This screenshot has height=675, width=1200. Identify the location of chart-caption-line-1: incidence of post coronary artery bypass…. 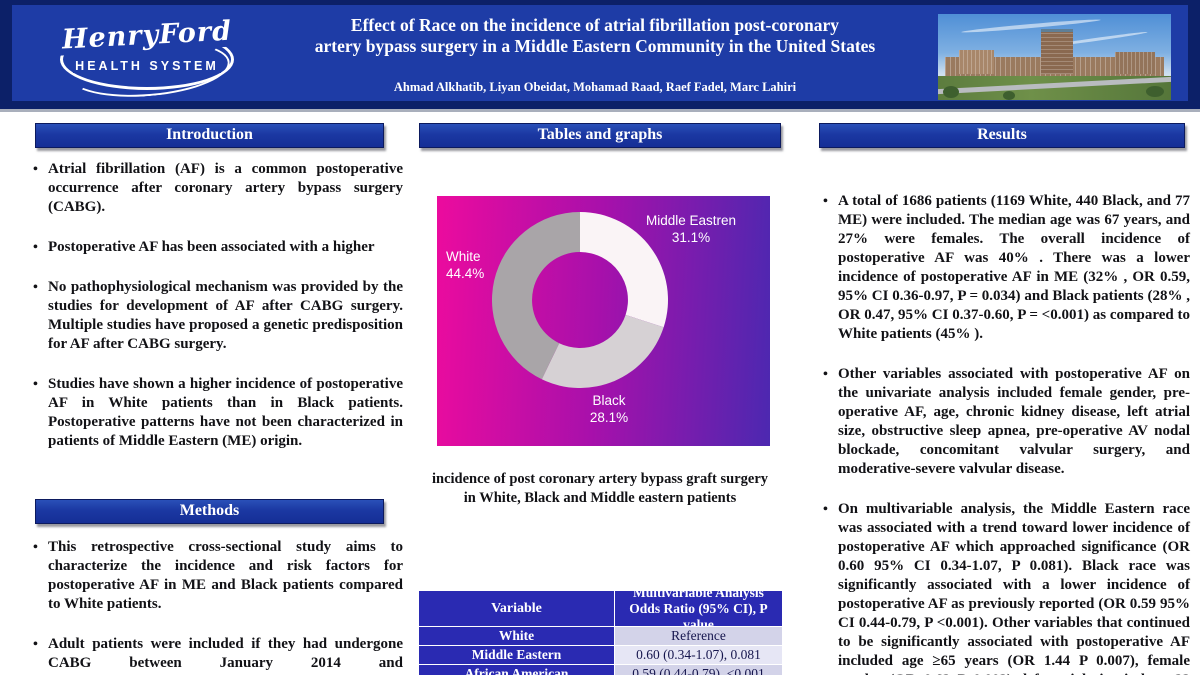
(600, 479).